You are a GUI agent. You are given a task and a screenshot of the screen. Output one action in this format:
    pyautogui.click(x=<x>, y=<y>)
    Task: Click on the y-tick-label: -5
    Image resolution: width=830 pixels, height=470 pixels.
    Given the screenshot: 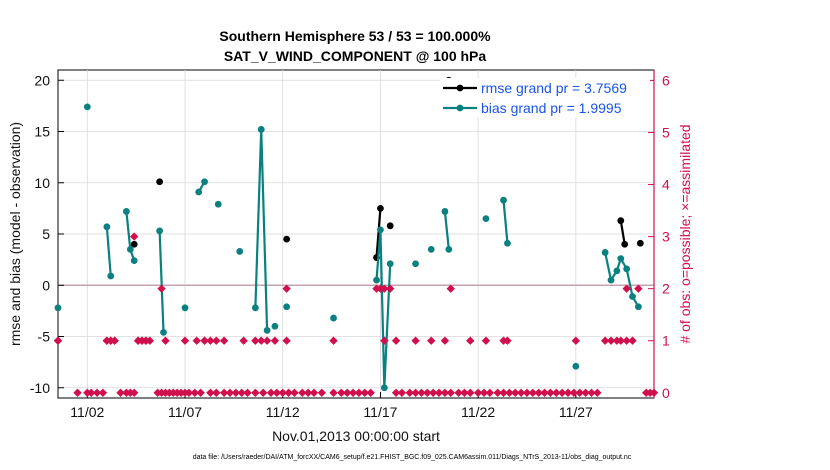 What is the action you would take?
    pyautogui.click(x=44, y=337)
    